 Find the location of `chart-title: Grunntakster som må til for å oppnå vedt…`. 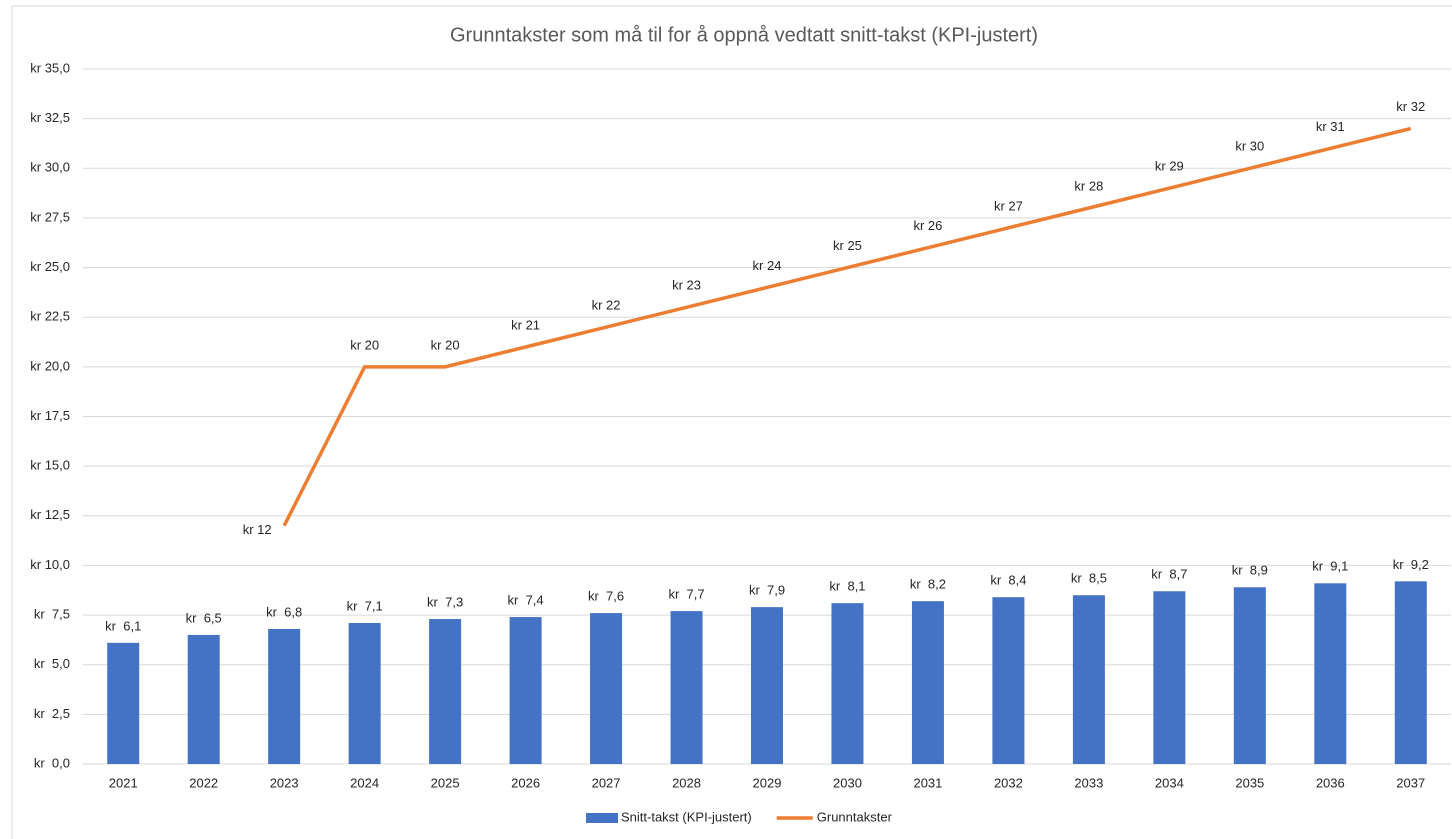

chart-title: Grunntakster som må til for å oppnå vedt… is located at coordinates (744, 35).